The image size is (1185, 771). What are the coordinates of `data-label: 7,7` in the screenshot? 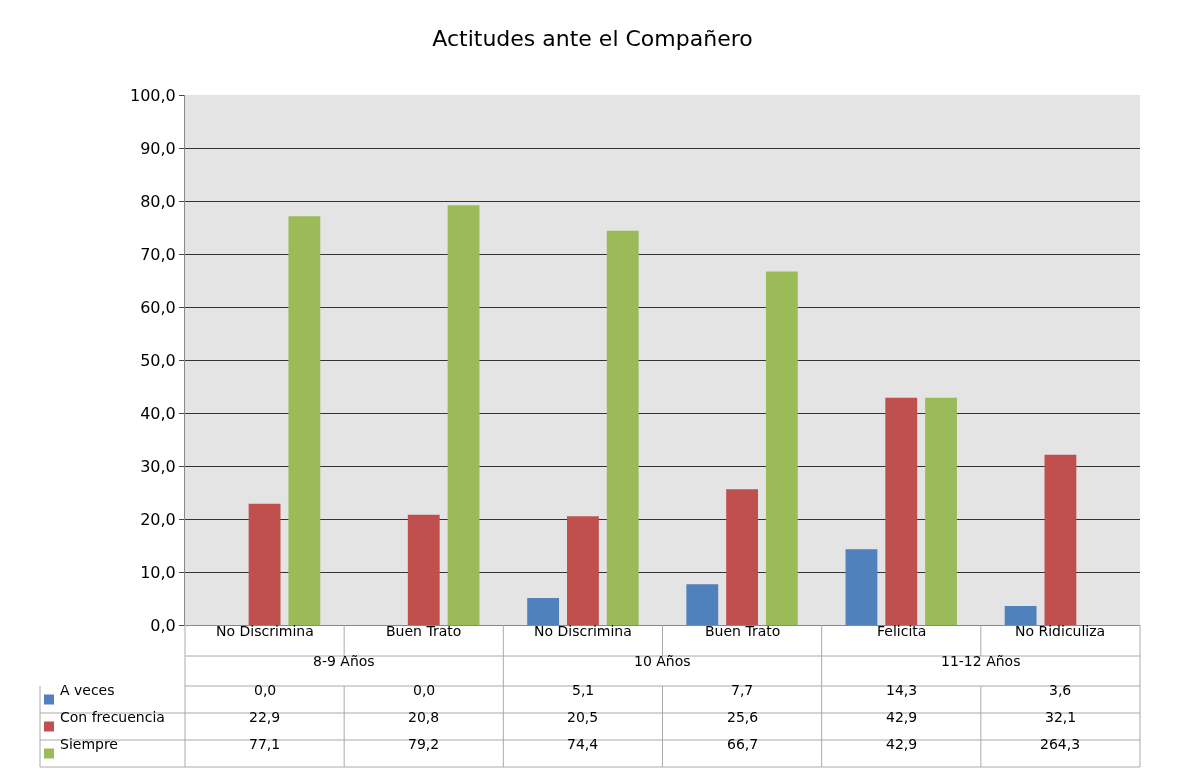 It's located at (742, 690).